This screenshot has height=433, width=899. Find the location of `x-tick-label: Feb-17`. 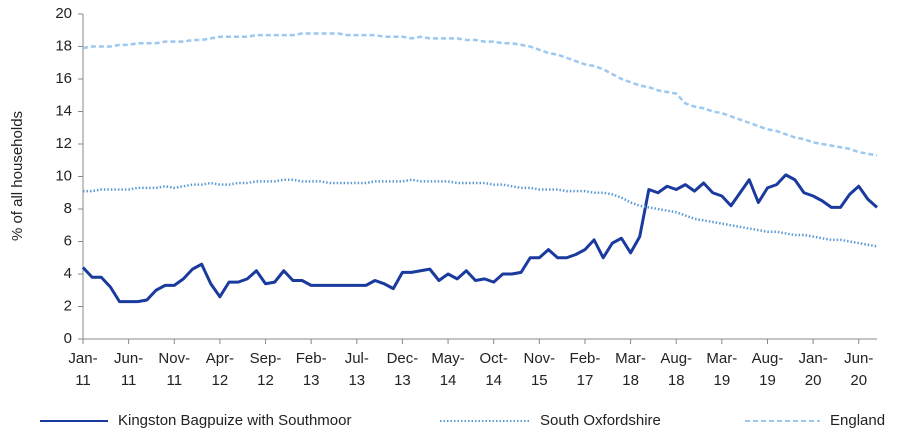

x-tick-label: Feb-17 is located at coordinates (585, 369).